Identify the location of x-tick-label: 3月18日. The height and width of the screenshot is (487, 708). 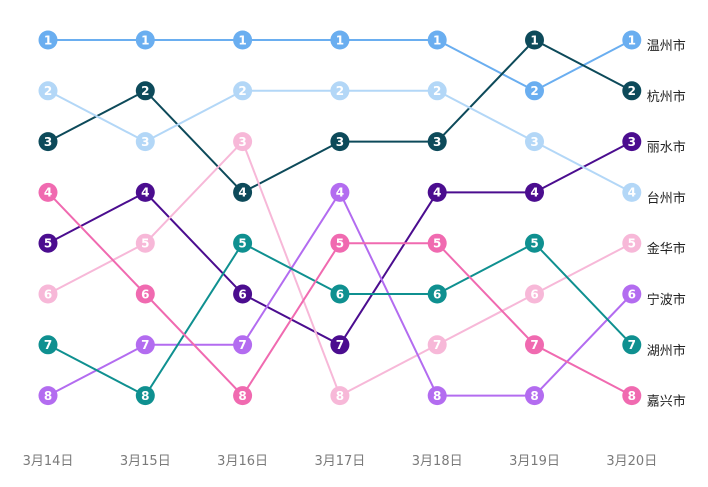
(437, 461).